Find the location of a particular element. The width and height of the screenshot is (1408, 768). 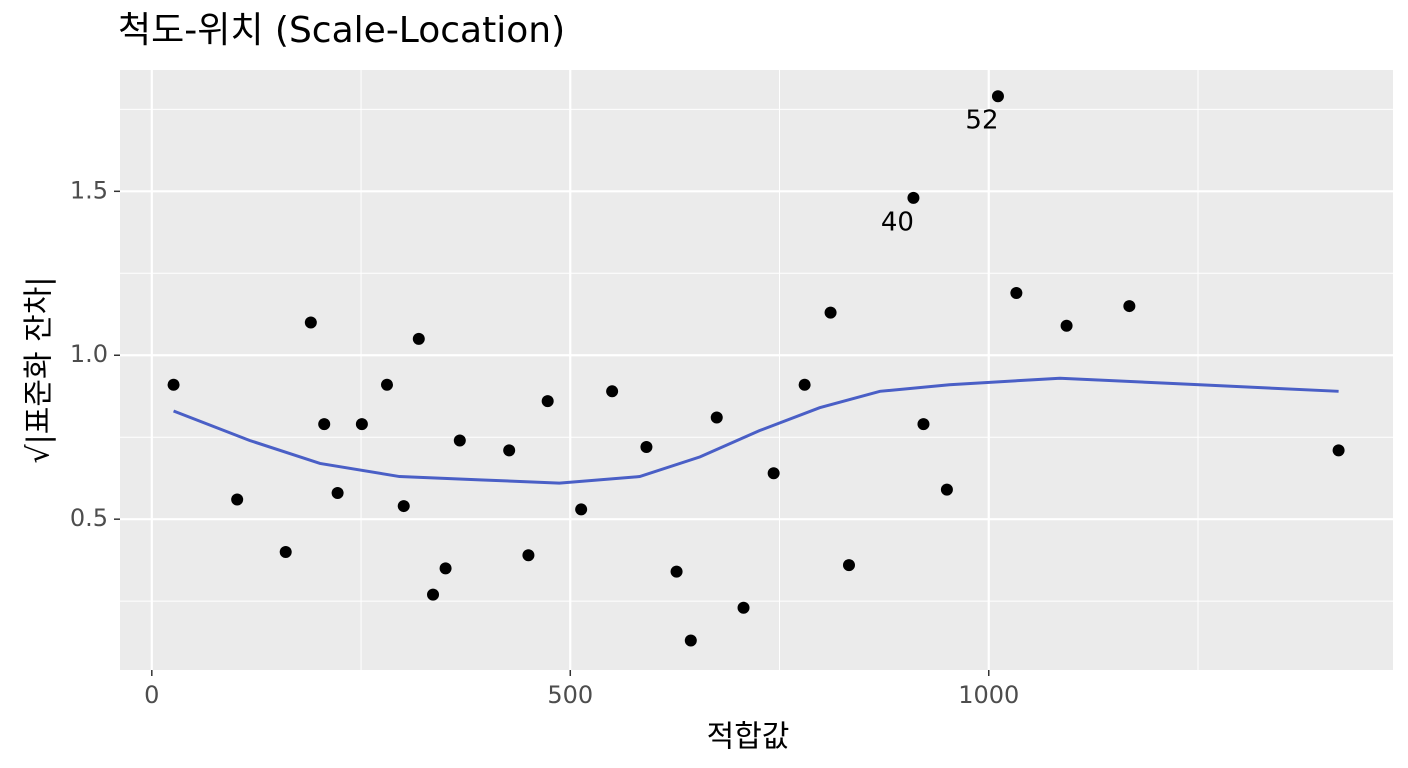

y-axis-label: √|표준화 잔차| is located at coordinates (39, 370).